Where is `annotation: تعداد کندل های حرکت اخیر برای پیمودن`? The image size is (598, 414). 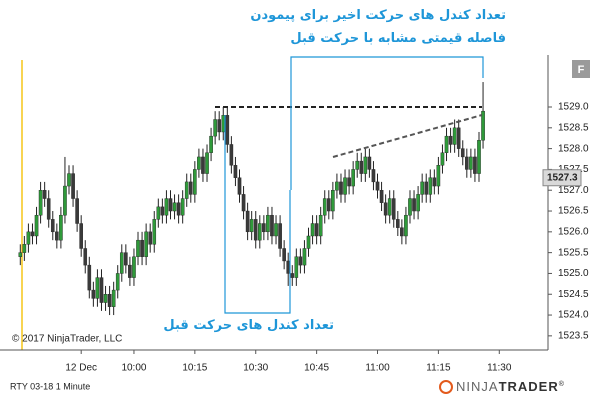
annotation: تعداد کندل های حرکت اخیر برای پیمودن is located at coordinates (378, 15).